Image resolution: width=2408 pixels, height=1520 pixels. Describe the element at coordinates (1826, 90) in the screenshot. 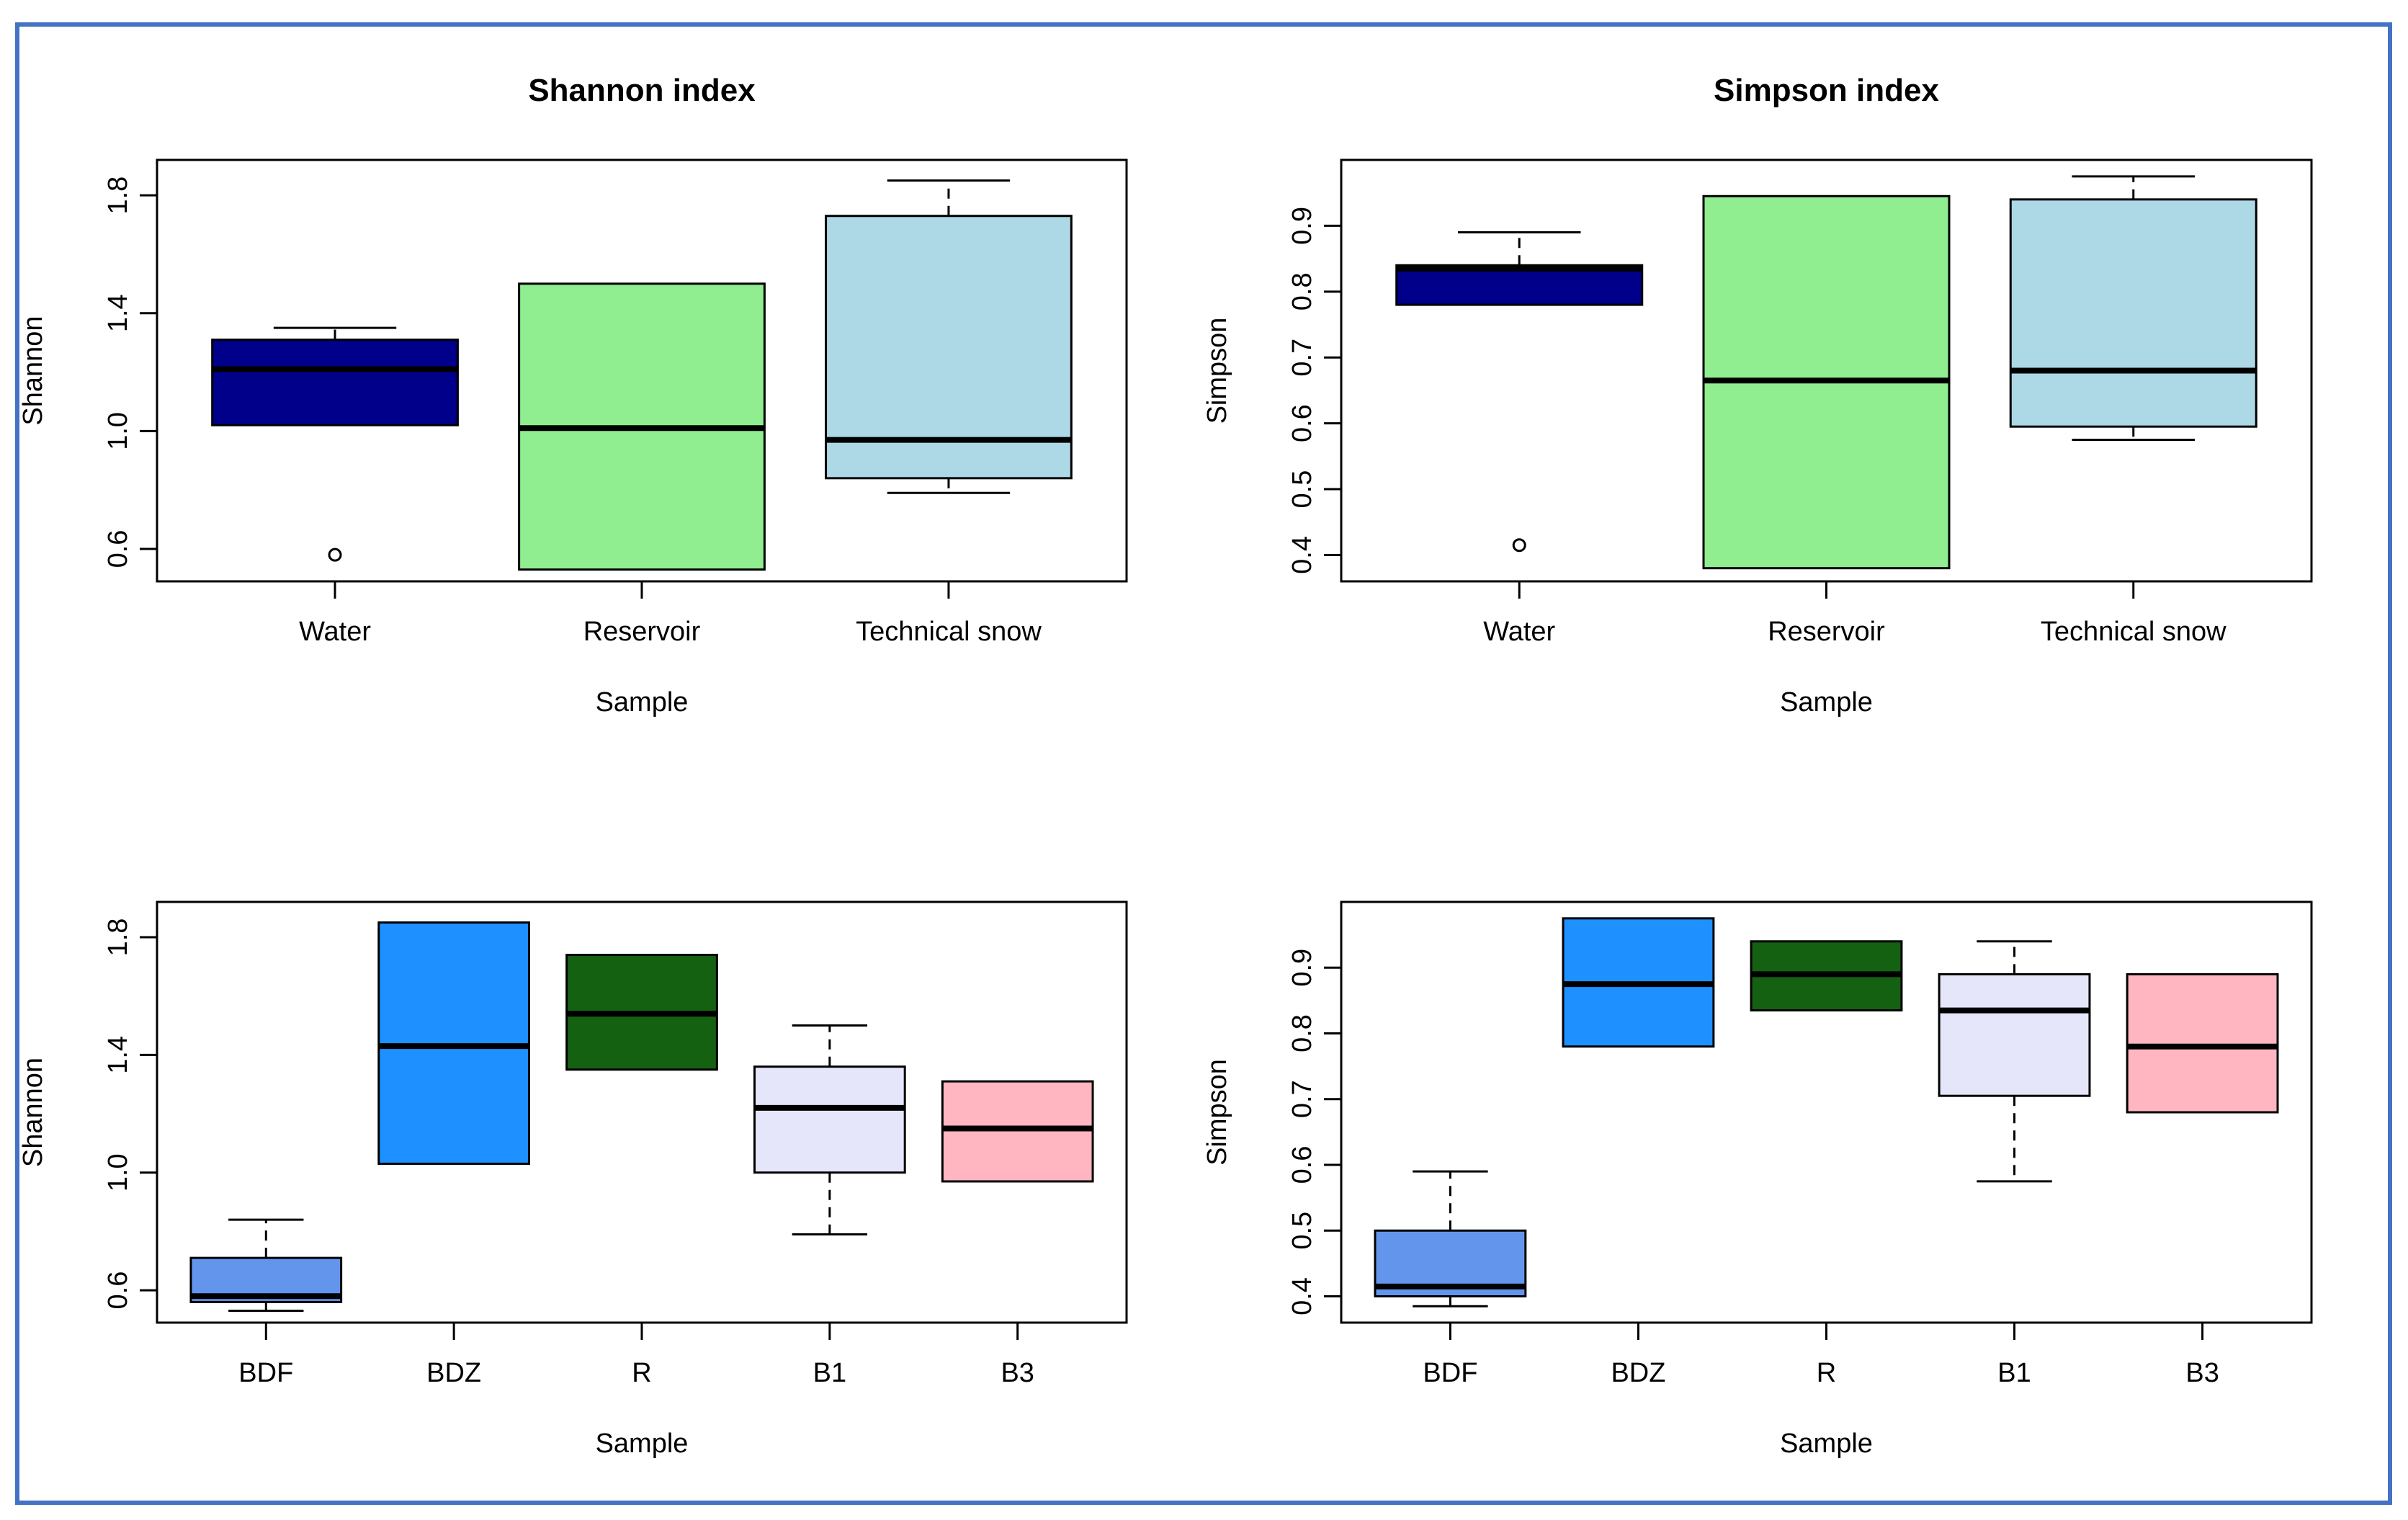

I see `chart-title: Simpson index` at that location.